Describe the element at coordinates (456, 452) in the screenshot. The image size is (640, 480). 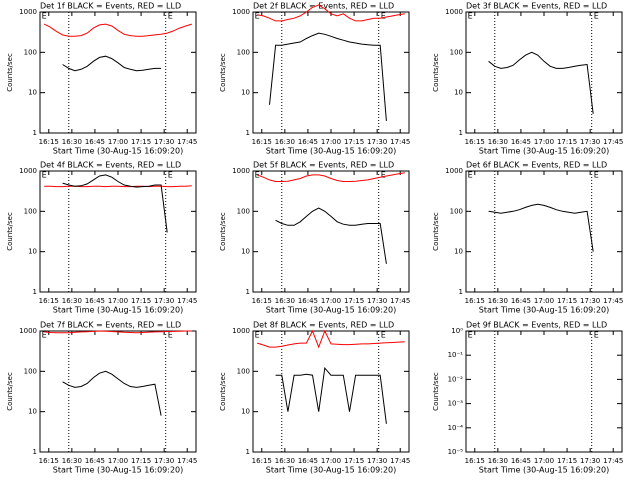
I see `y-tick-label: 10⁻⁵` at that location.